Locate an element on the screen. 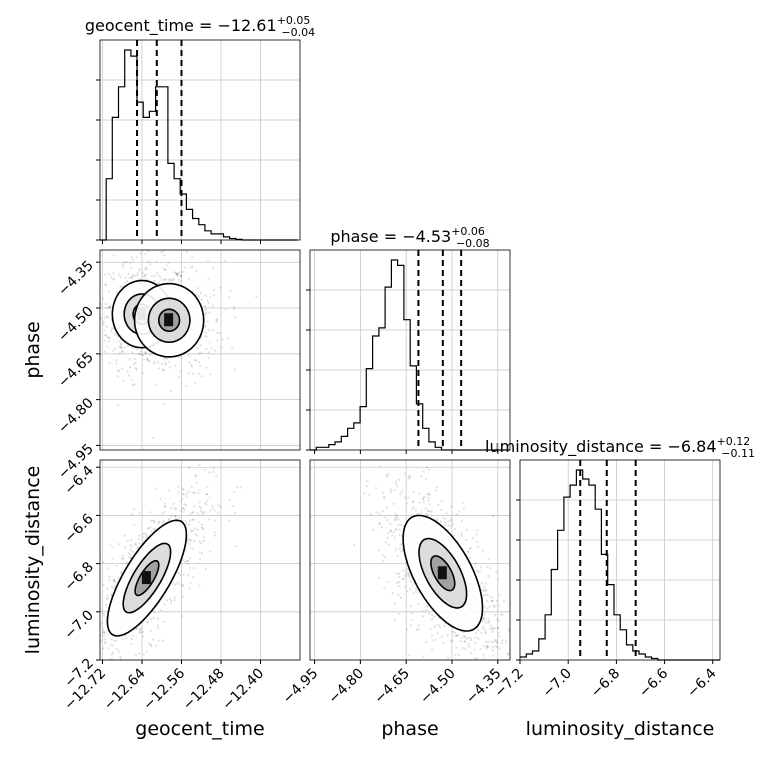  joint-panel-geocent_time-luminosity_distance is located at coordinates (185, 575).